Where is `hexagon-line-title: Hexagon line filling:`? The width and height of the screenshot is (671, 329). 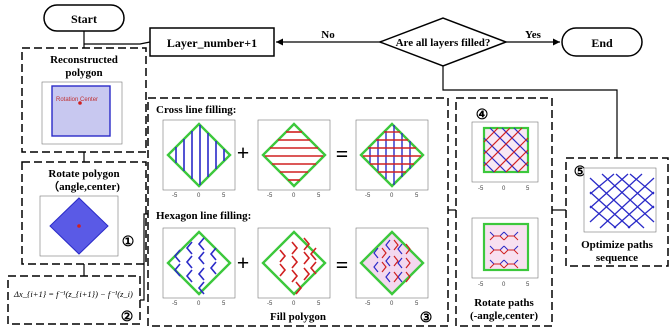
hexagon-line-title: Hexagon line filling: is located at coordinates (203, 216).